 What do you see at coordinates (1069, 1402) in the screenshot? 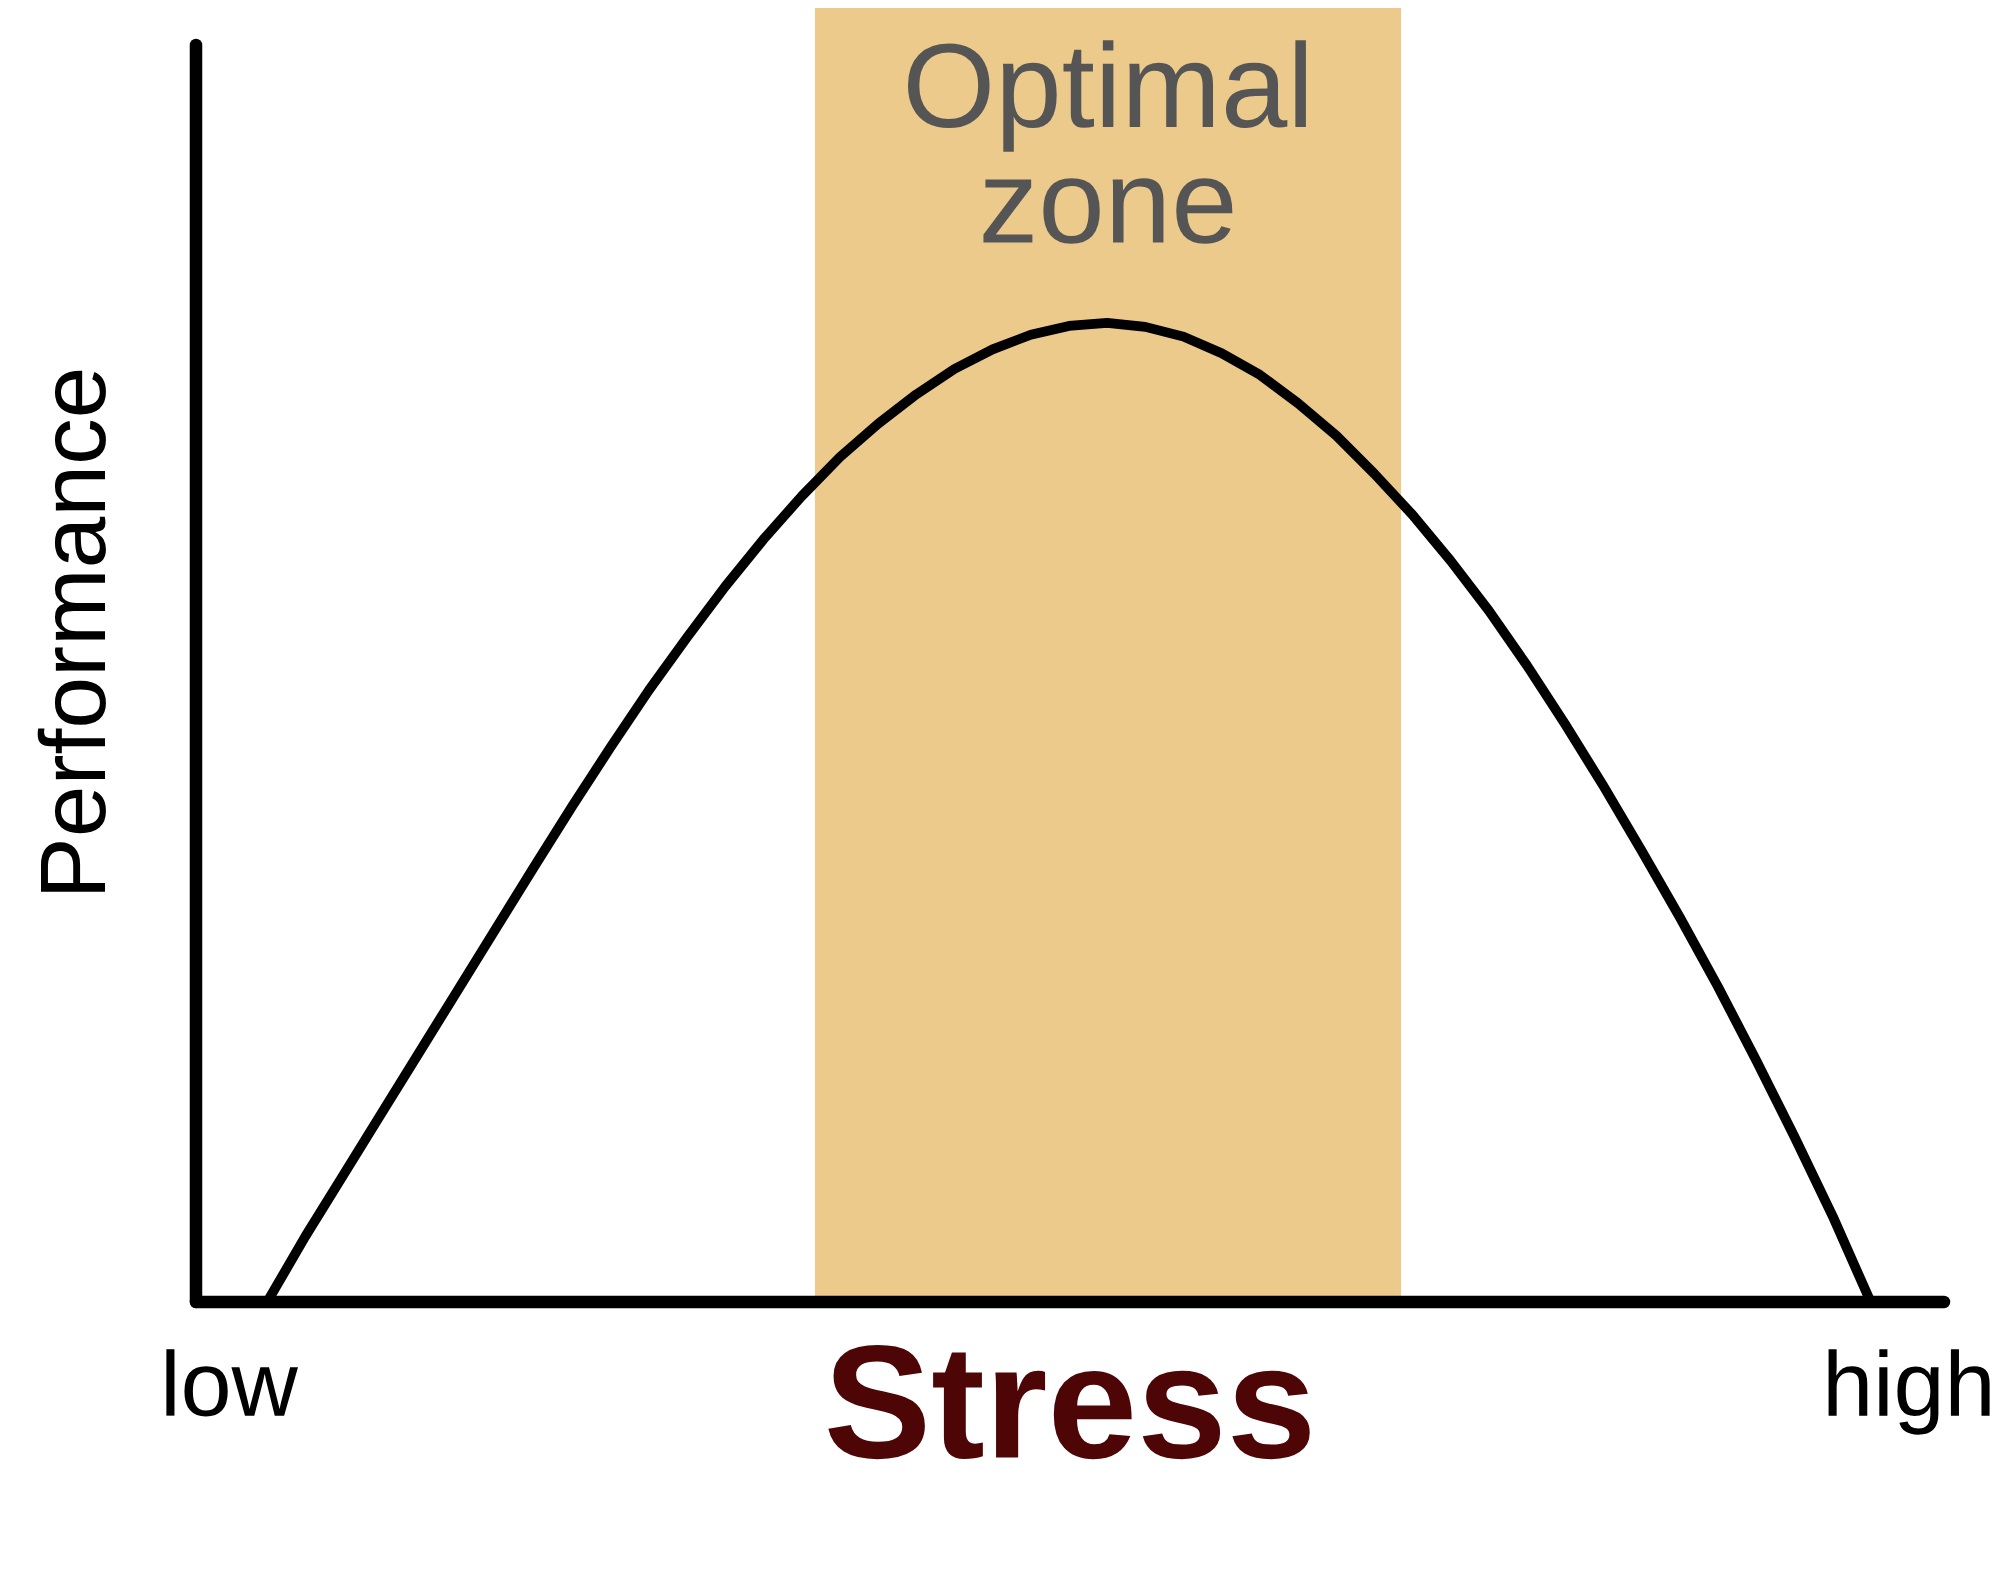
I see `x-axis-title: Stress` at bounding box center [1069, 1402].